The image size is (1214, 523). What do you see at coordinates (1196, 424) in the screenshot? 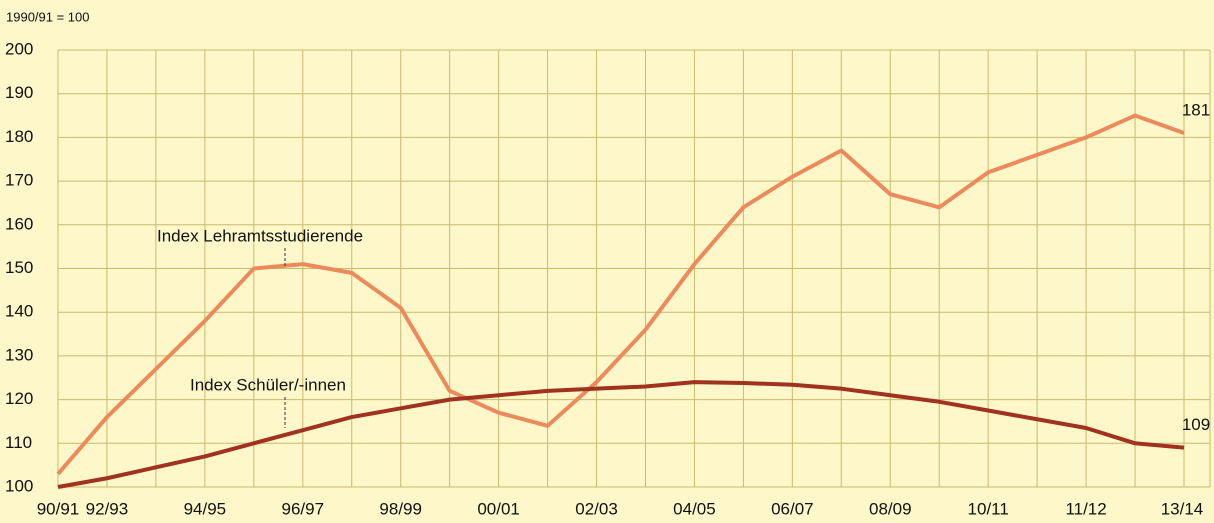
I see `end-label: 109` at bounding box center [1196, 424].